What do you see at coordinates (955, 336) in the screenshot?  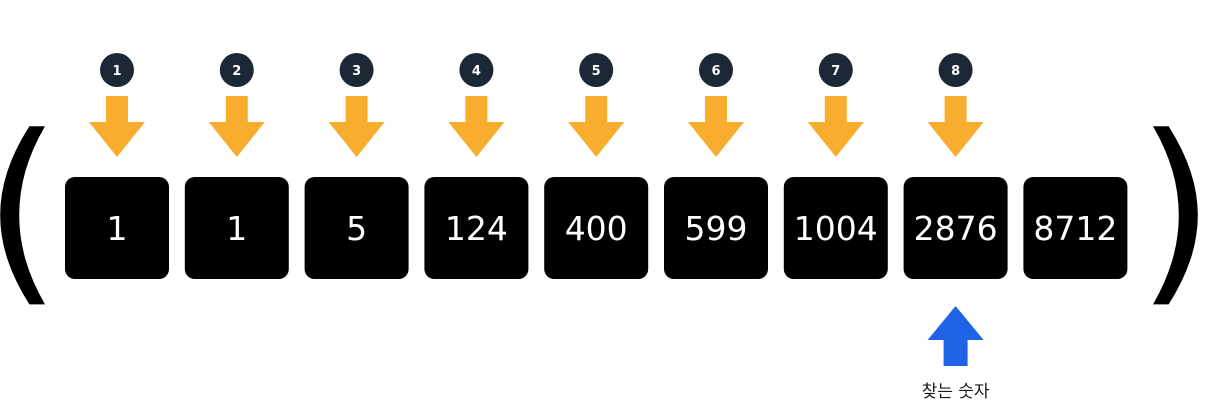 I see `up-arrow-icon` at bounding box center [955, 336].